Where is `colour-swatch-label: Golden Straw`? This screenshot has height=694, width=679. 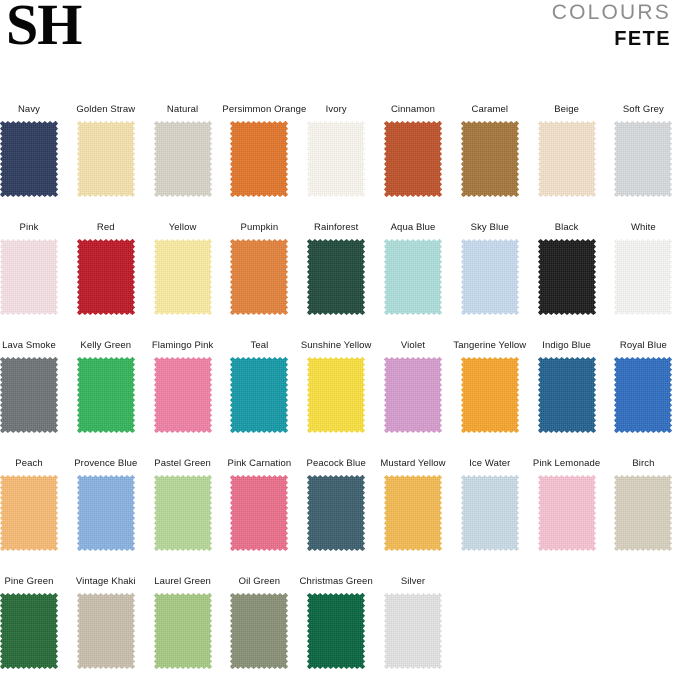 colour-swatch-label: Golden Straw is located at coordinates (106, 109).